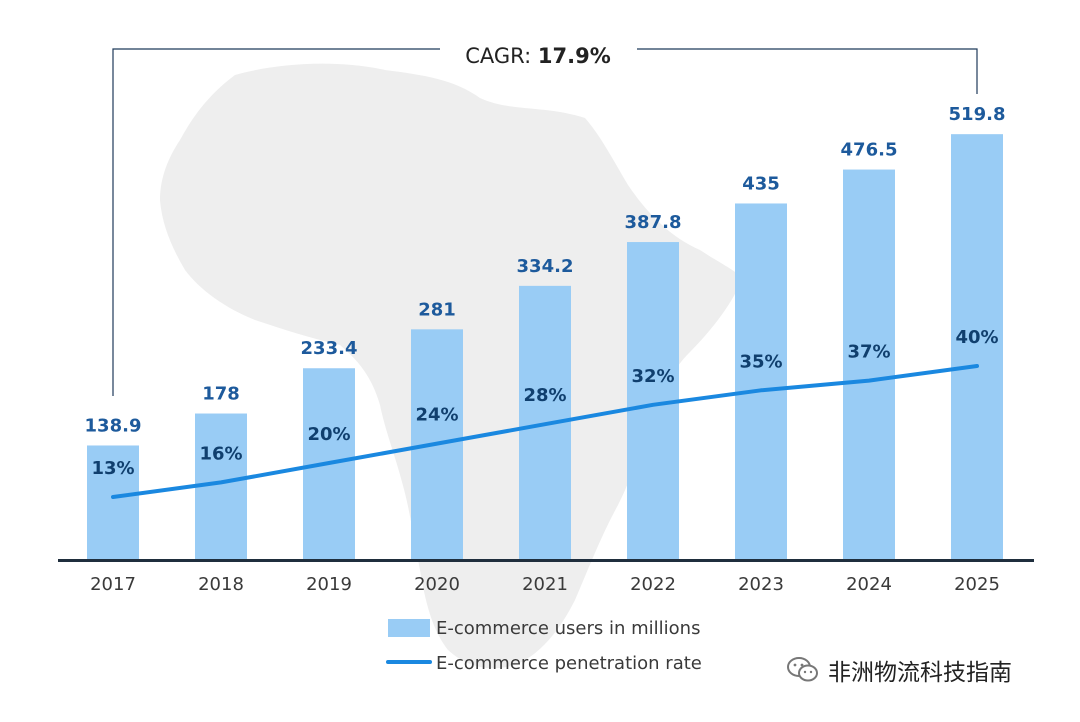 The image size is (1080, 722). I want to click on legend-line-label: E-commerce penetration rate, so click(569, 663).